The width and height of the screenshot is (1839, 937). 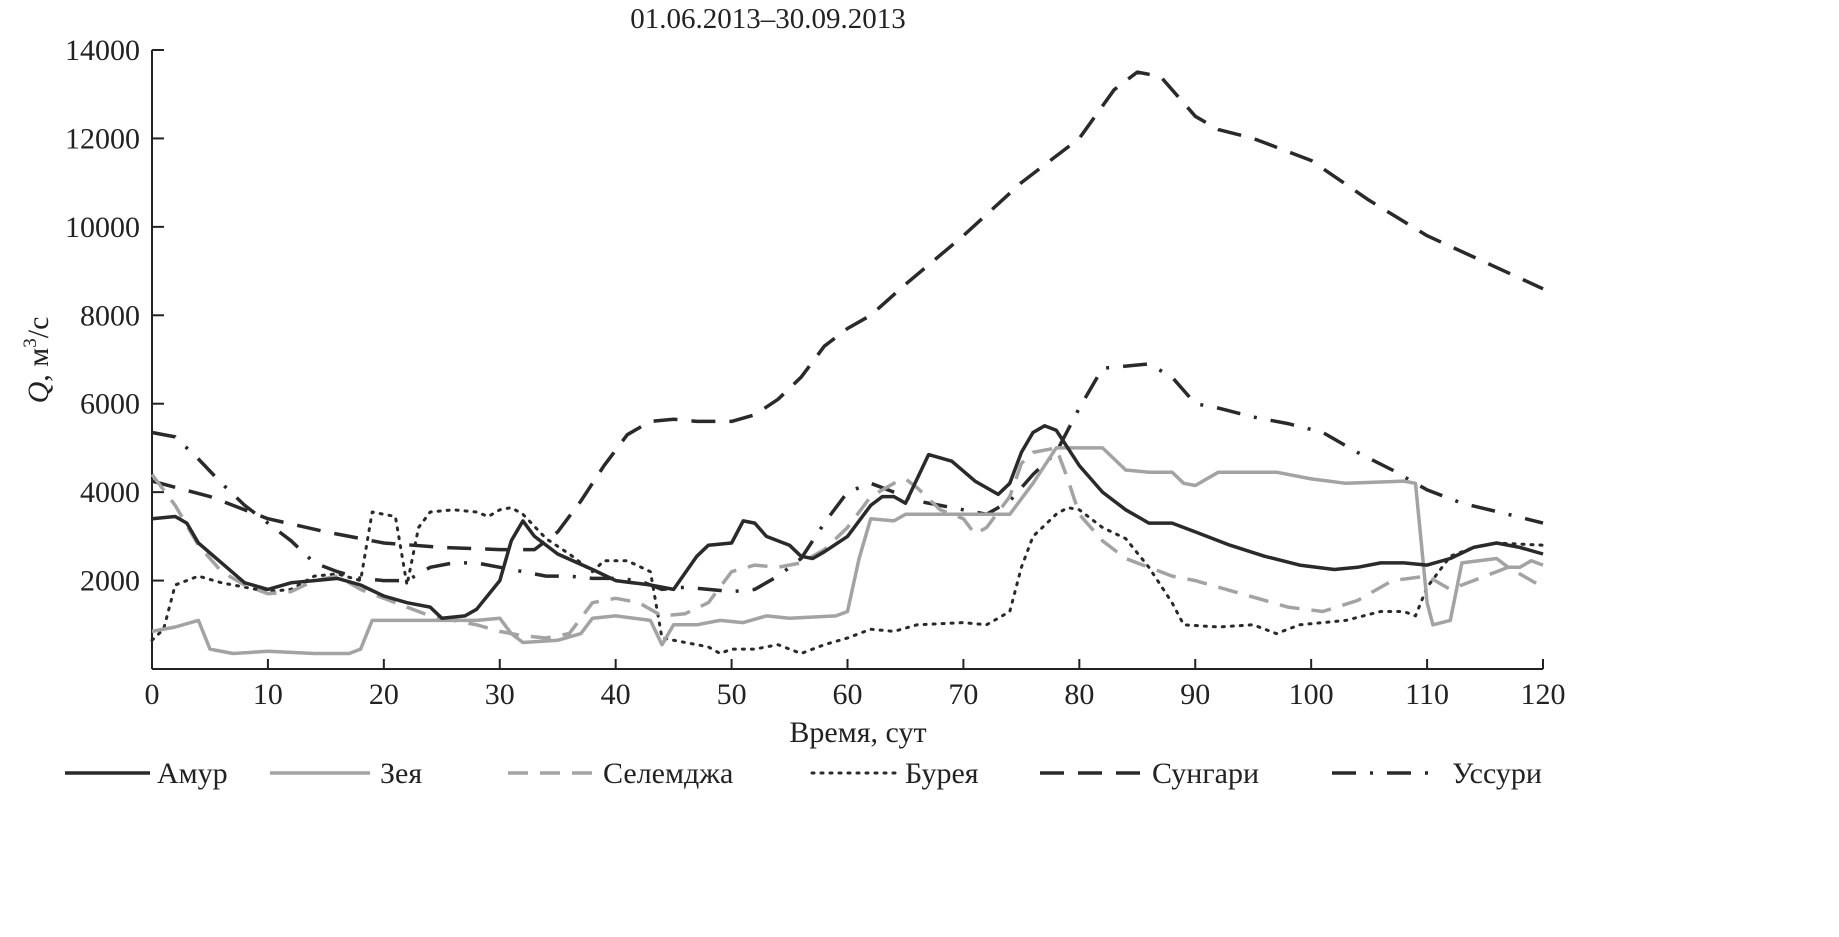 I want to click on y-tick-label: 6000, so click(x=110, y=404).